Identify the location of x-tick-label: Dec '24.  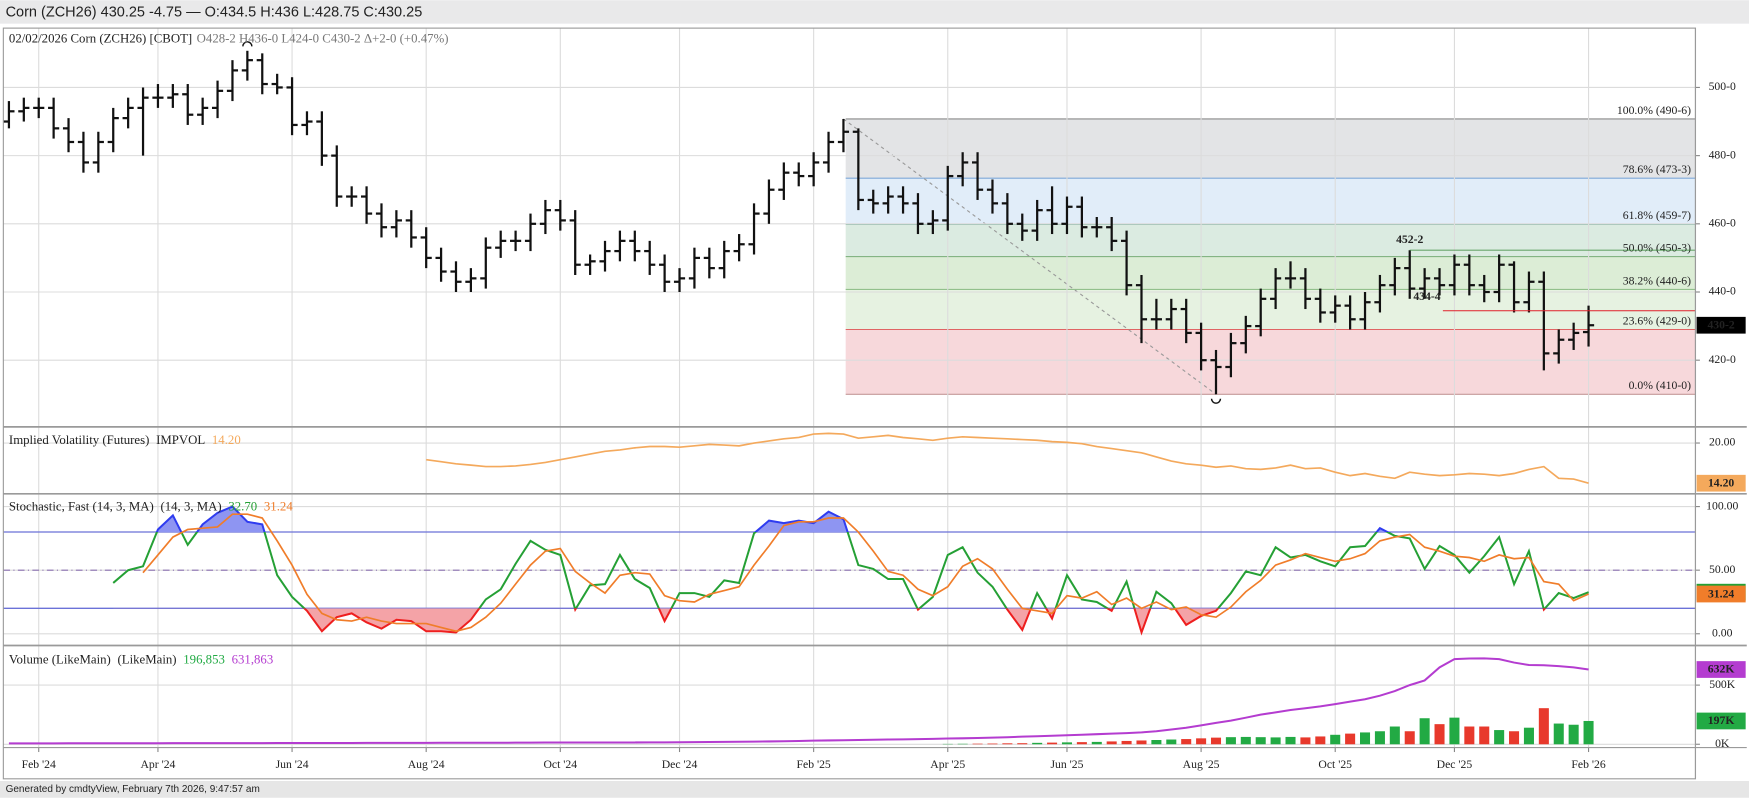
(680, 764).